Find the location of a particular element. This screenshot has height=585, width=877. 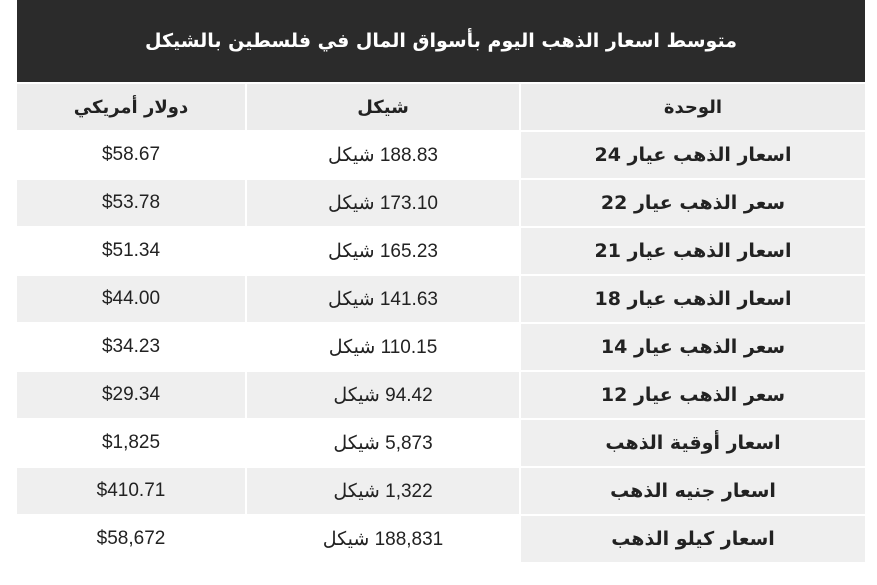

shekel-cell: 110.15 شيكل is located at coordinates (383, 347).